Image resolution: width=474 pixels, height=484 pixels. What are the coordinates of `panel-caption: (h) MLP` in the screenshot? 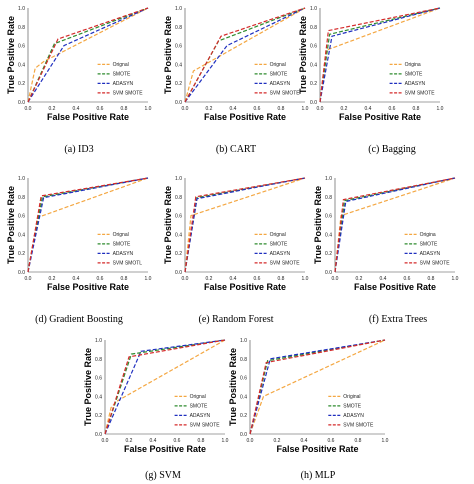 It's located at (318, 475).